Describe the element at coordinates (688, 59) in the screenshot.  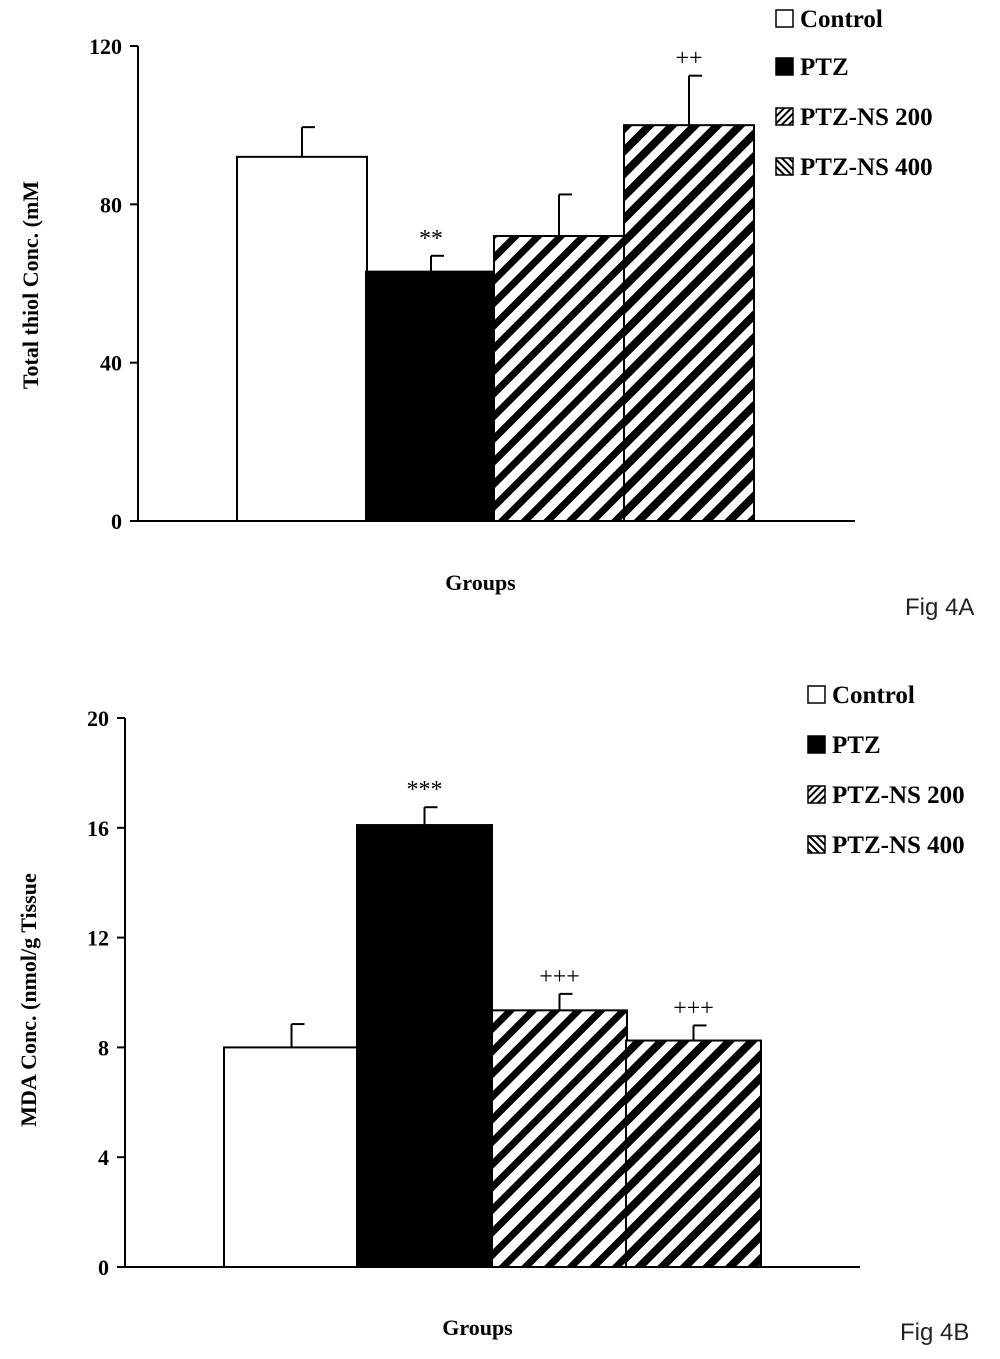
I see `significance-label: ++` at that location.